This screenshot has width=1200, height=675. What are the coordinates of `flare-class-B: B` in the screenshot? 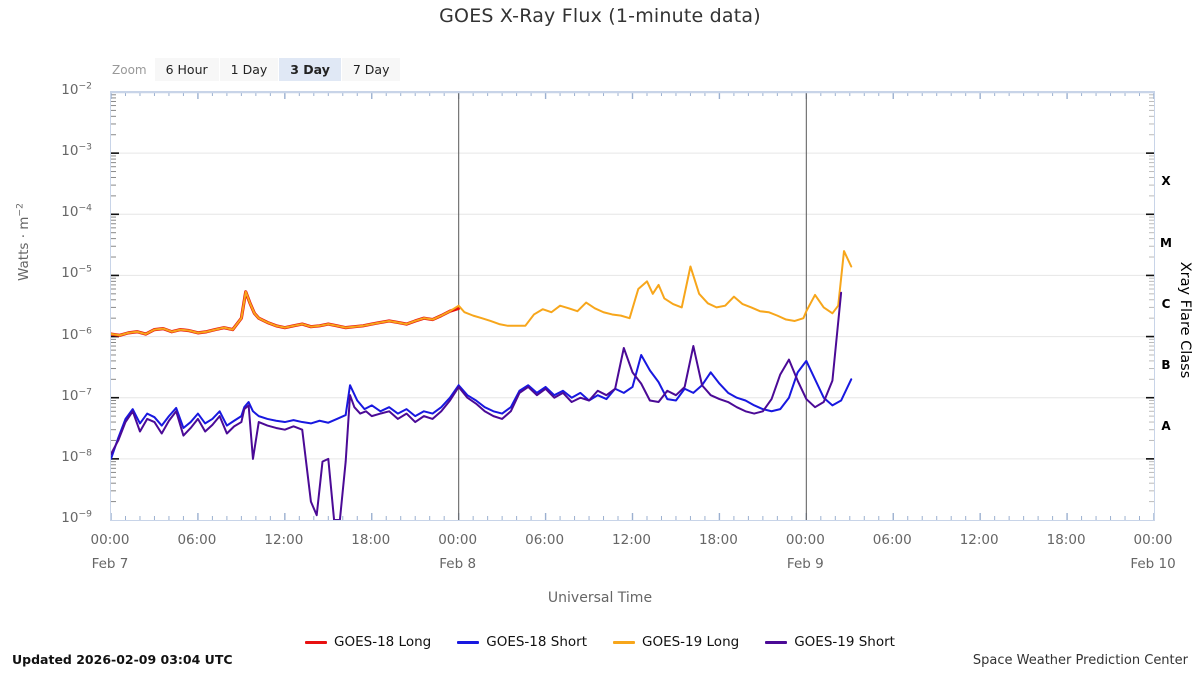 It's located at (1166, 364).